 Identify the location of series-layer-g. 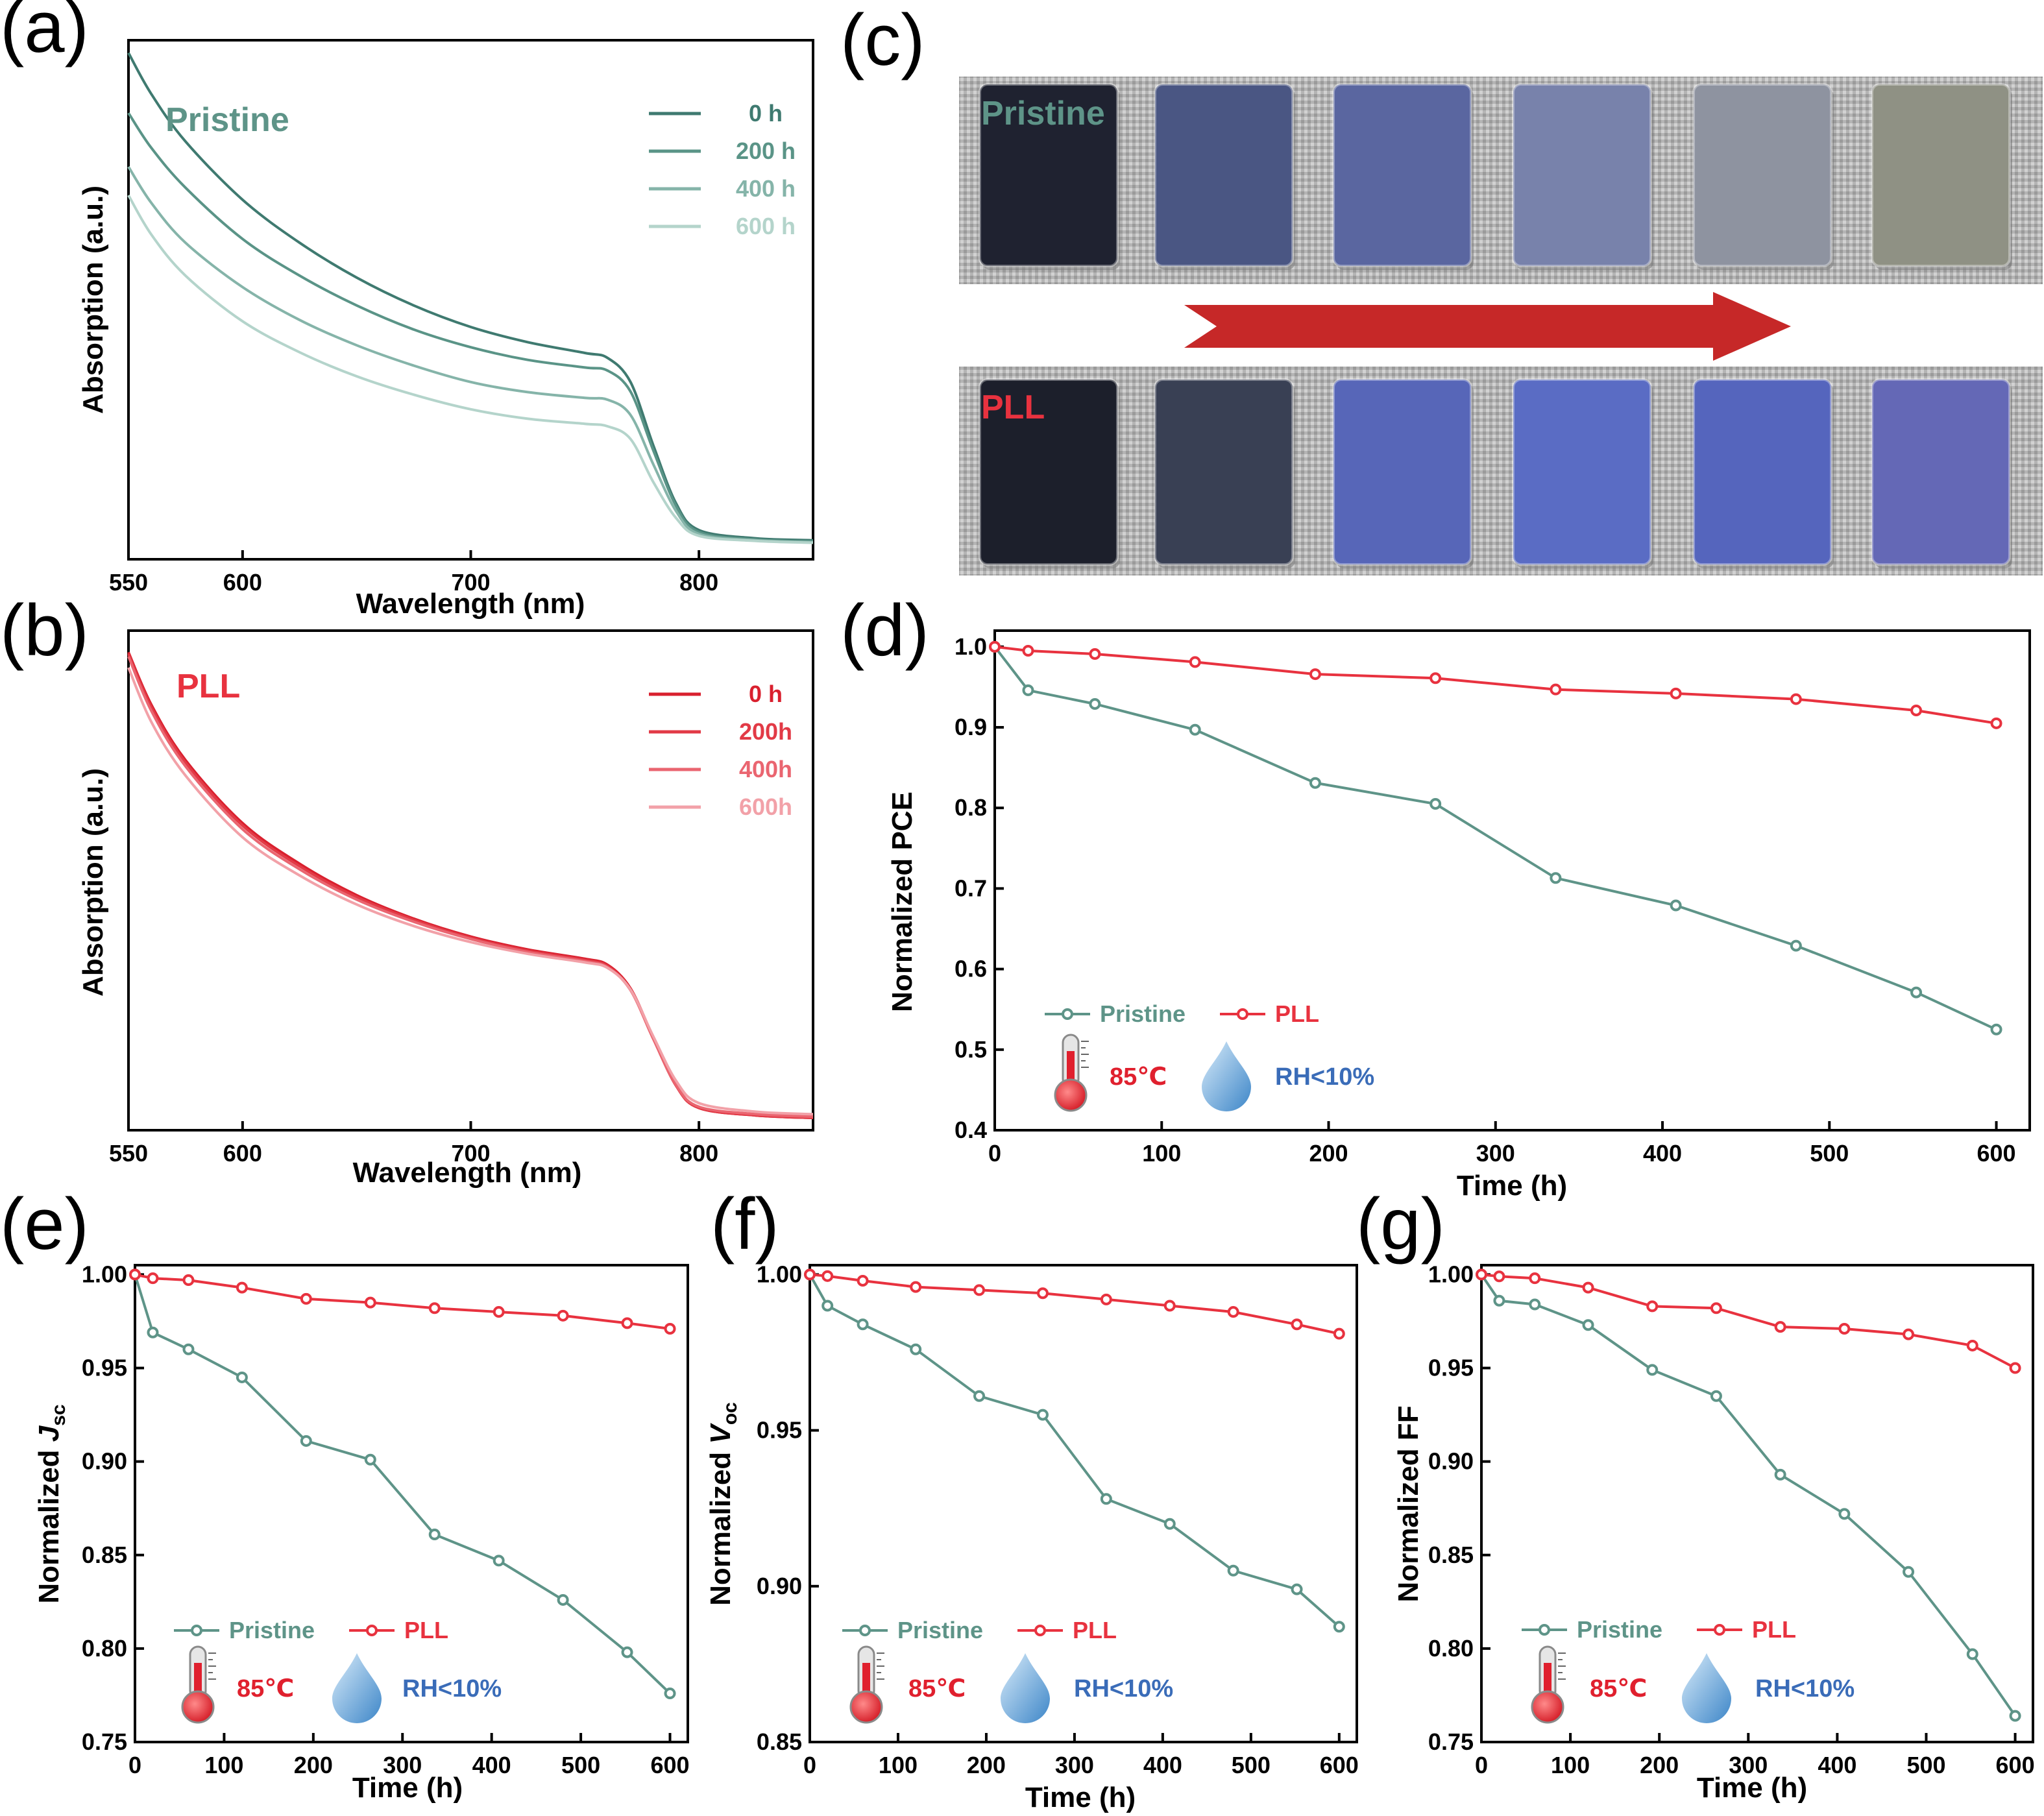
(1748, 1495).